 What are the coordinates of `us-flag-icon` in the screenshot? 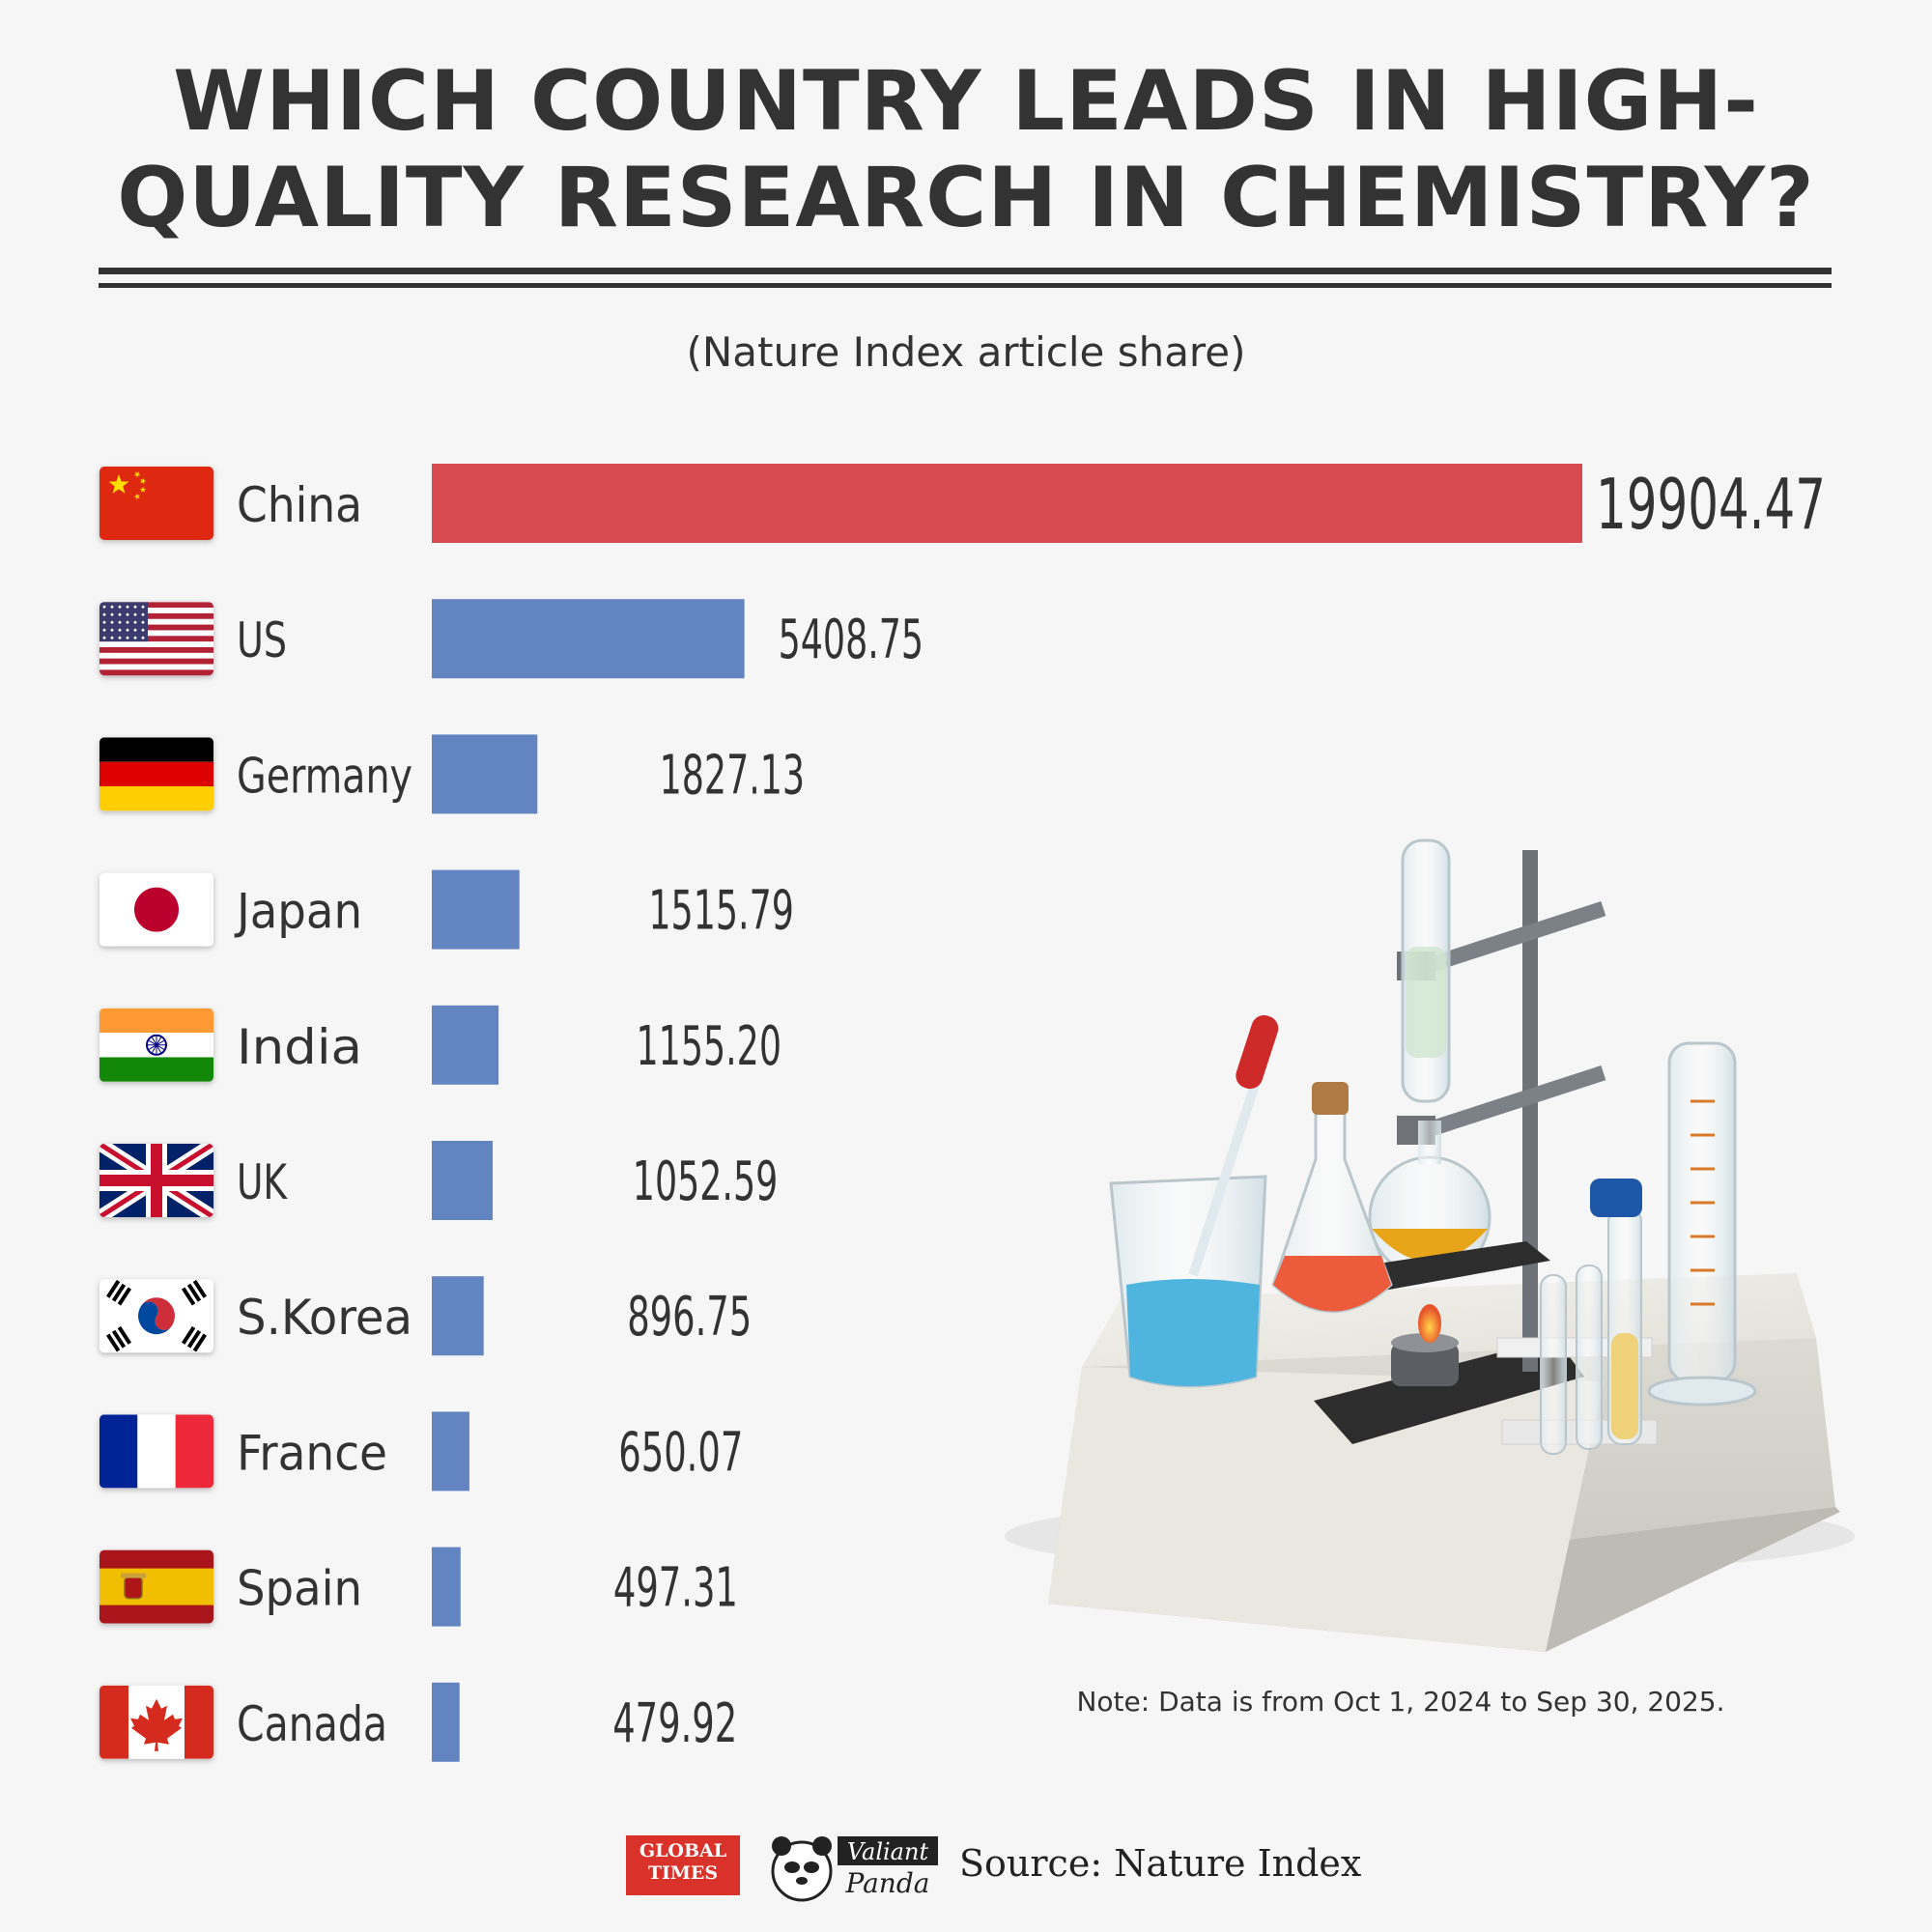 It's located at (156, 639).